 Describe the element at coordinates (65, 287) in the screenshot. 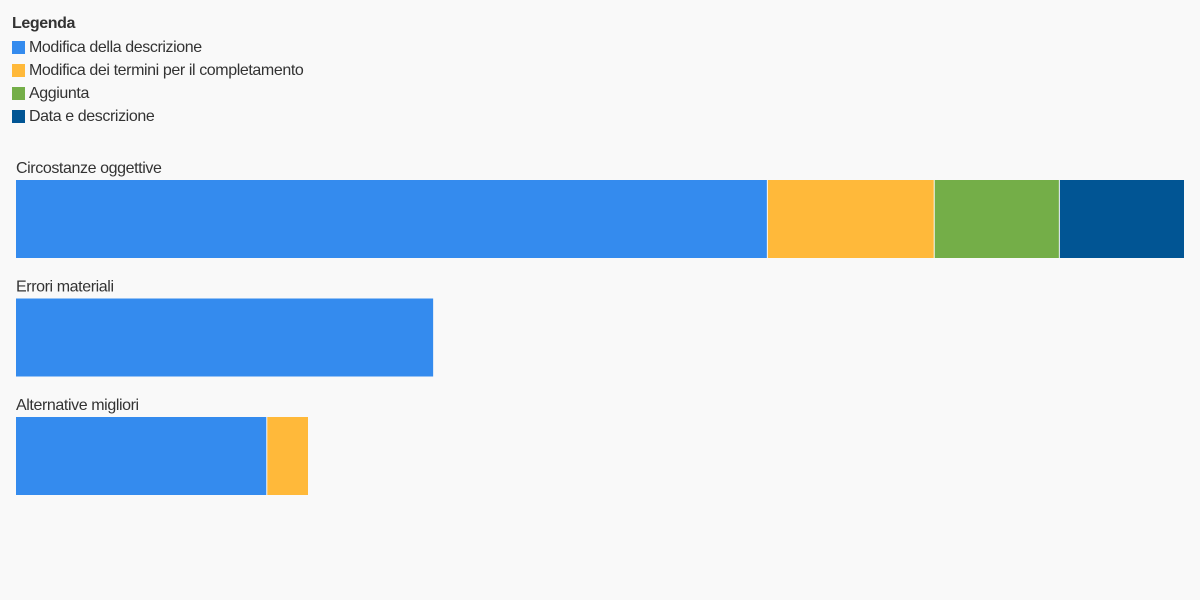

I see `category-label: Errori materiali` at that location.